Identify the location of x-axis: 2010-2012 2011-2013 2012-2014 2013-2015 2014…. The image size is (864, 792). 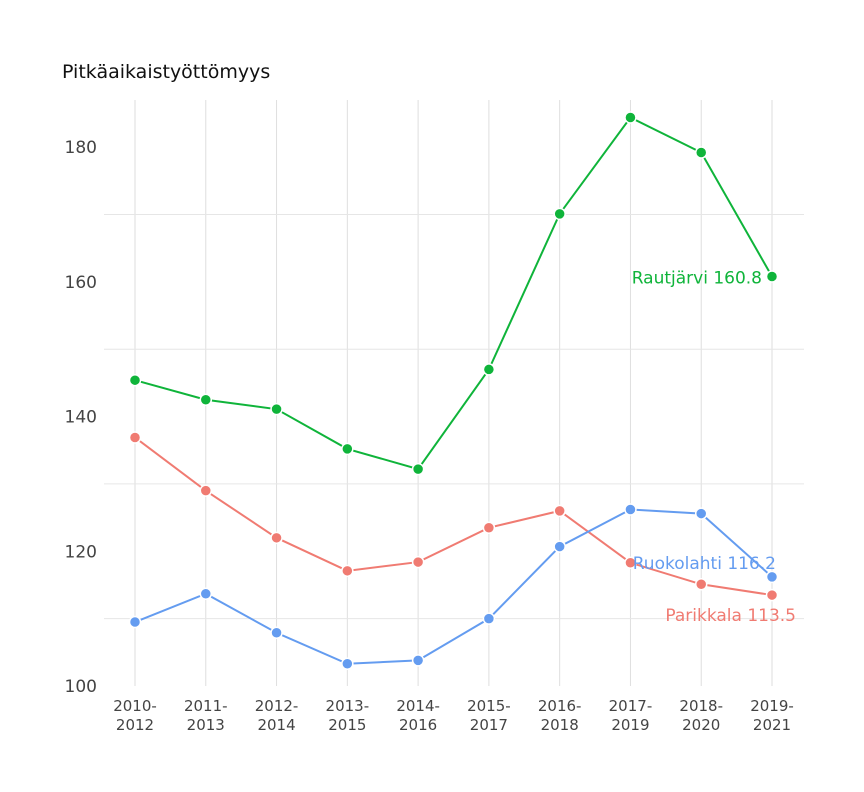
(453, 715).